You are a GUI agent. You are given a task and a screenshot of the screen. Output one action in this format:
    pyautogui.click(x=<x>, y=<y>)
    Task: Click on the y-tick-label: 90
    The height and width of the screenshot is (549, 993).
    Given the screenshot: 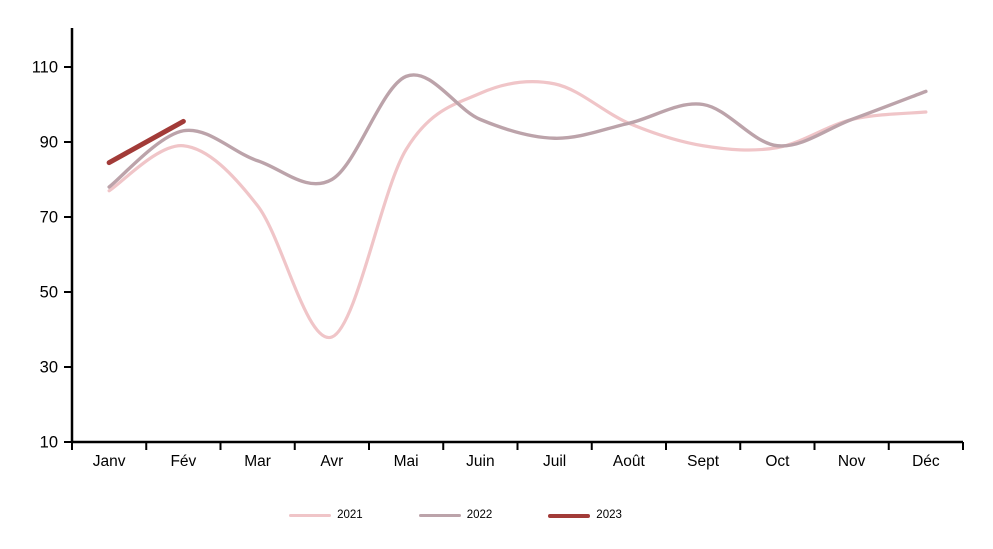 What is the action you would take?
    pyautogui.click(x=49, y=143)
    